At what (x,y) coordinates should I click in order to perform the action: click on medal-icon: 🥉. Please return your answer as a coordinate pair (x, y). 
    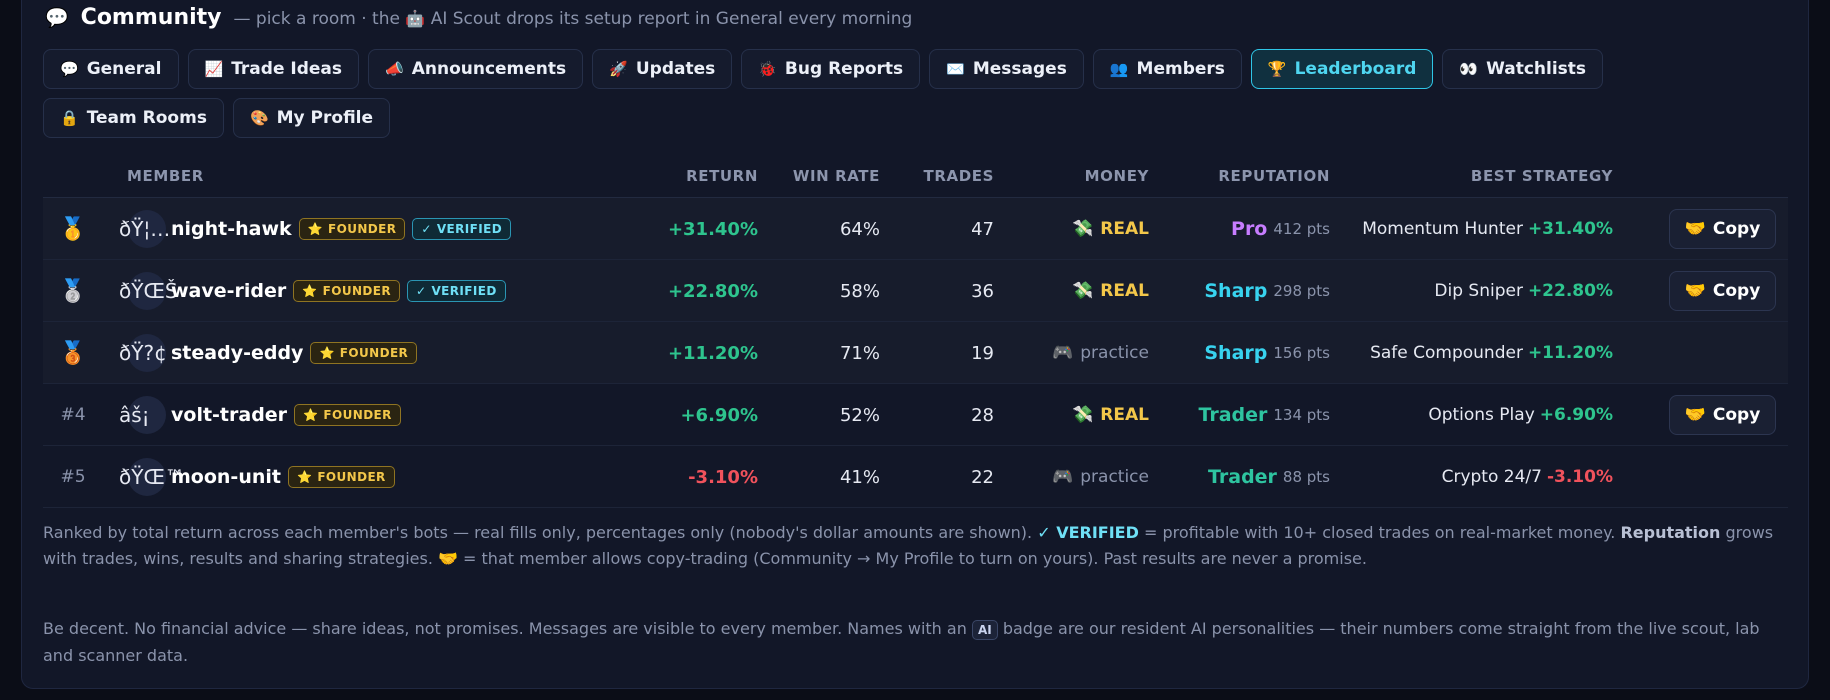
    Looking at the image, I should click on (73, 353).